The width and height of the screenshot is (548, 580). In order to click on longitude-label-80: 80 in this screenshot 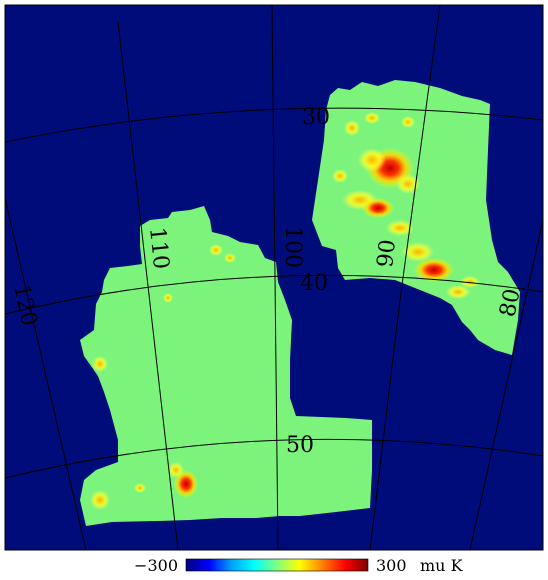, I will do `click(510, 303)`.